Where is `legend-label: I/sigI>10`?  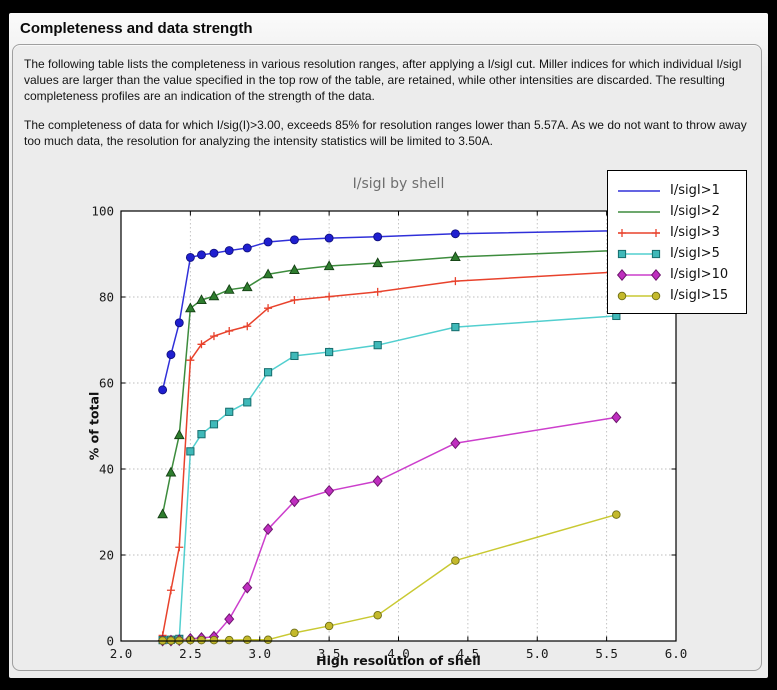 legend-label: I/sigI>10 is located at coordinates (699, 274).